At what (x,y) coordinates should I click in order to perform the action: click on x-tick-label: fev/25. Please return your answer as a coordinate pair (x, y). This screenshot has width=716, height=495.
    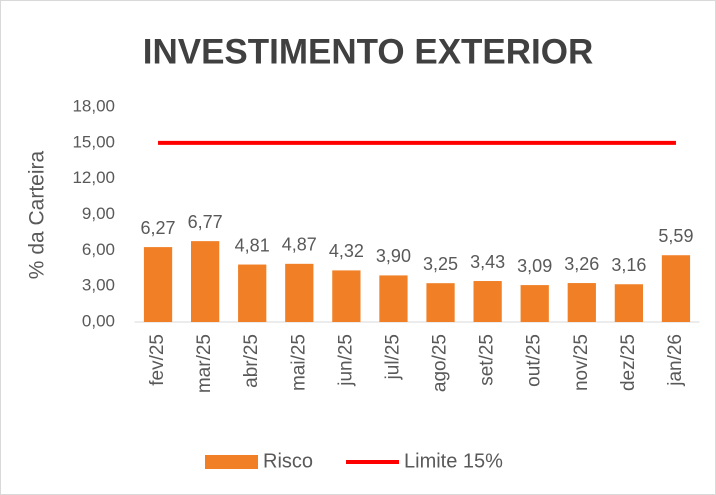
    Looking at the image, I should click on (157, 360).